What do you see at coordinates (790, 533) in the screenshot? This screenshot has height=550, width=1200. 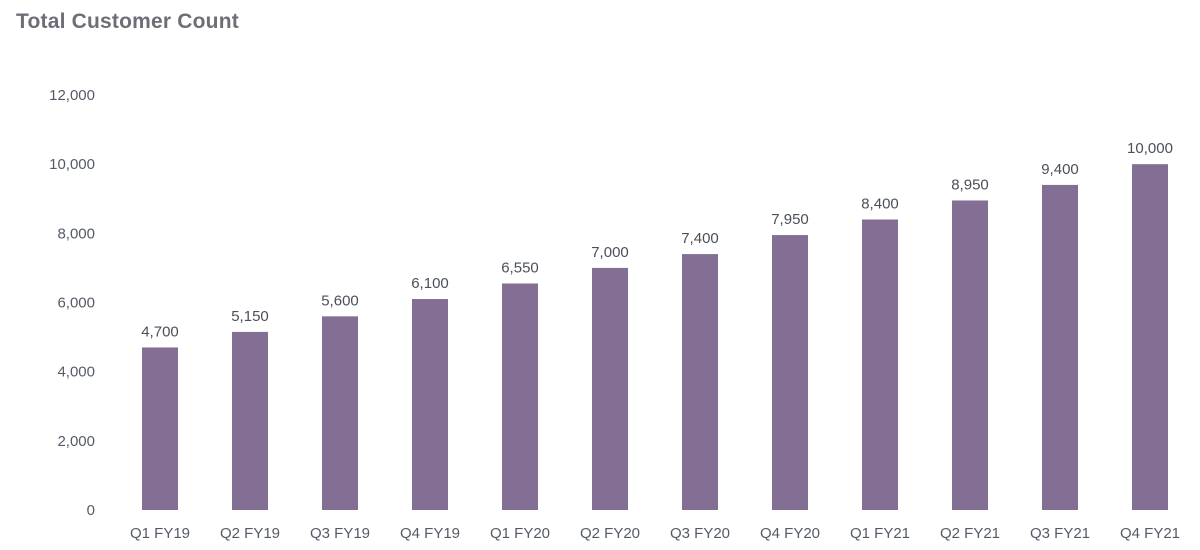 I see `x-tick-label: Q4 FY20` at bounding box center [790, 533].